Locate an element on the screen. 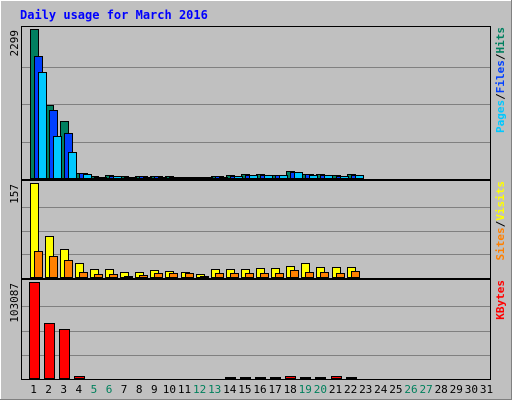  max-label-kbytes: 103087 is located at coordinates (14, 303).